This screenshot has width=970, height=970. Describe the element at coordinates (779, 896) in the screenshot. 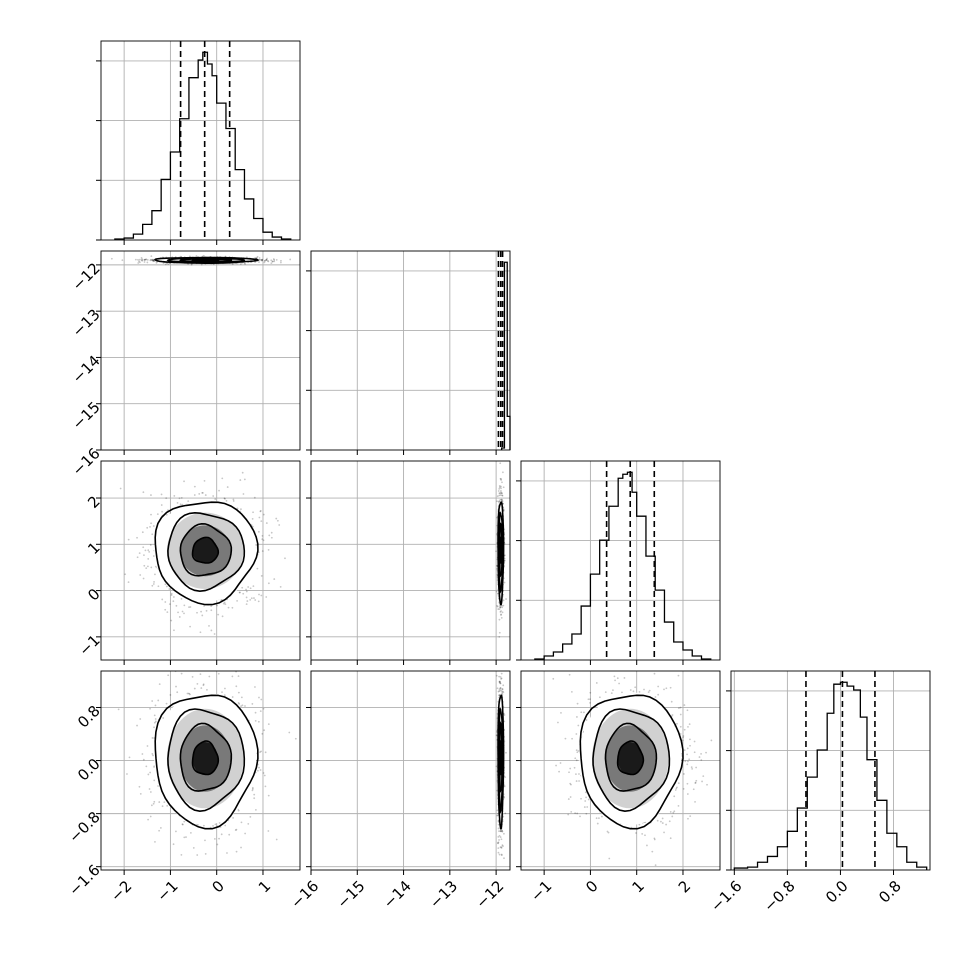

I see `x-tick-label: −0.8` at that location.